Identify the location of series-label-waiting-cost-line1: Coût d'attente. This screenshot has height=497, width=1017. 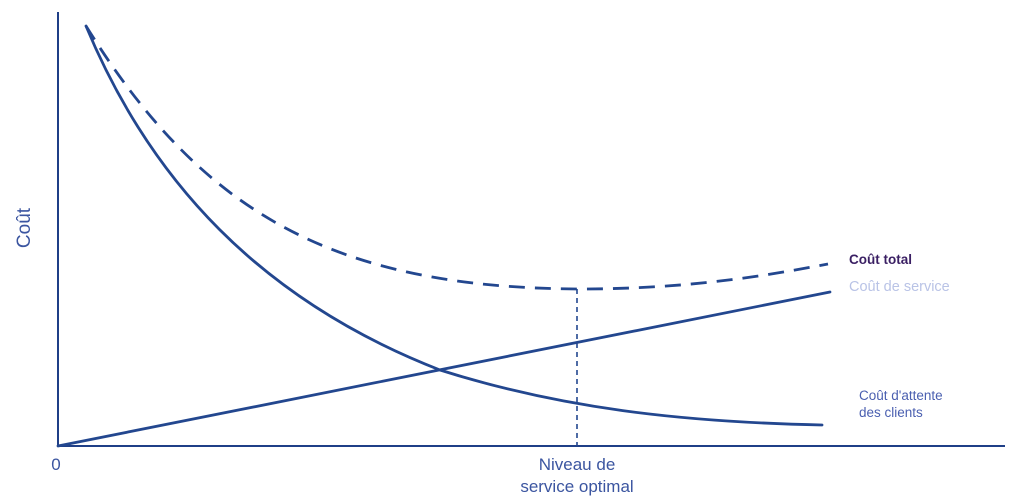
(901, 395).